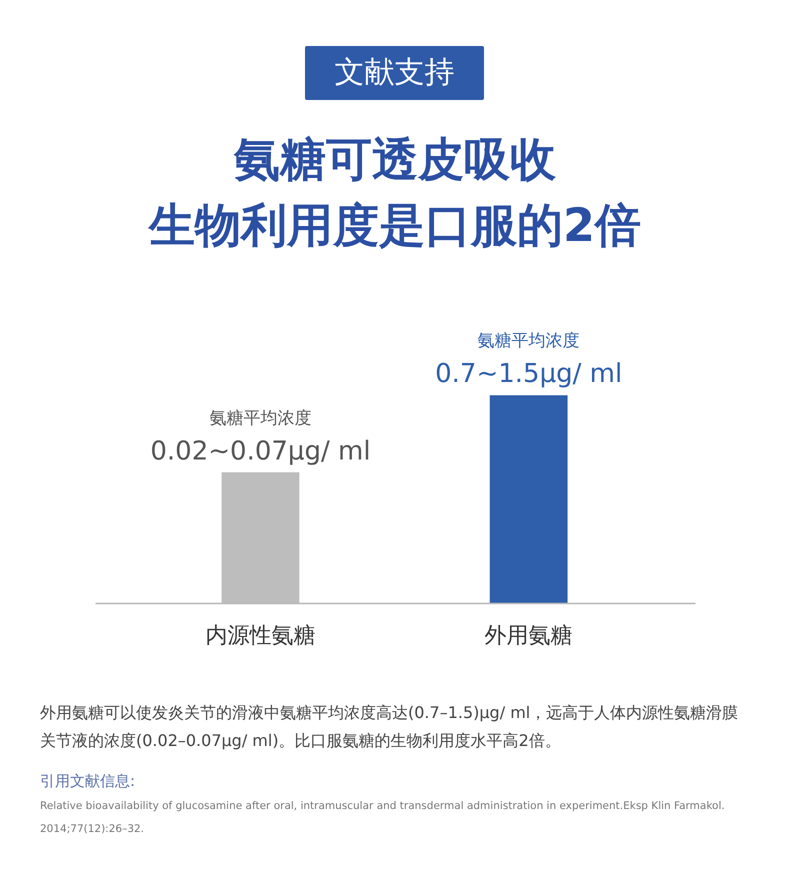  I want to click on annotation: 0.02~0.07μg/ ml, so click(260, 451).